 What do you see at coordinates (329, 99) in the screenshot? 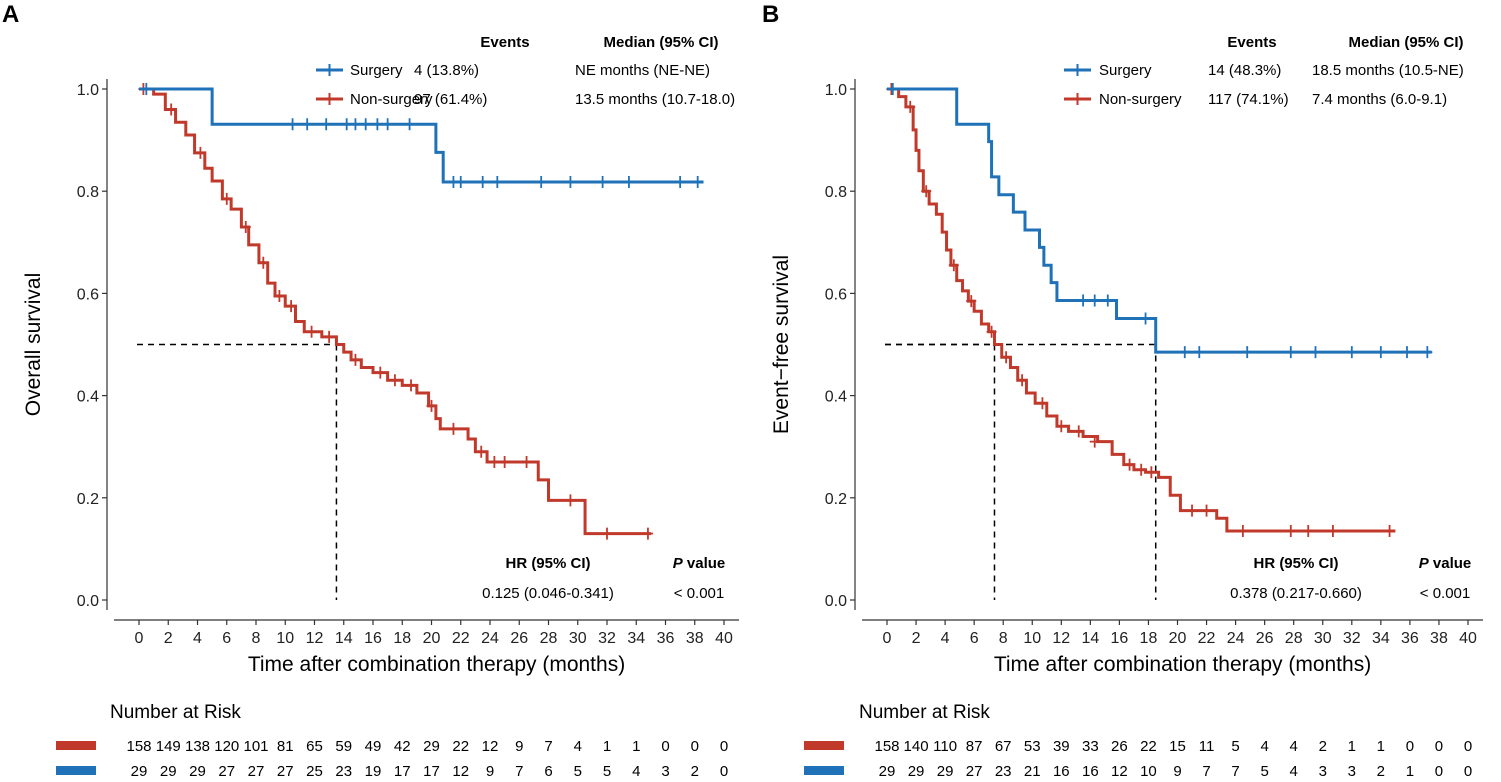
I see `legend-swatch-mark` at bounding box center [329, 99].